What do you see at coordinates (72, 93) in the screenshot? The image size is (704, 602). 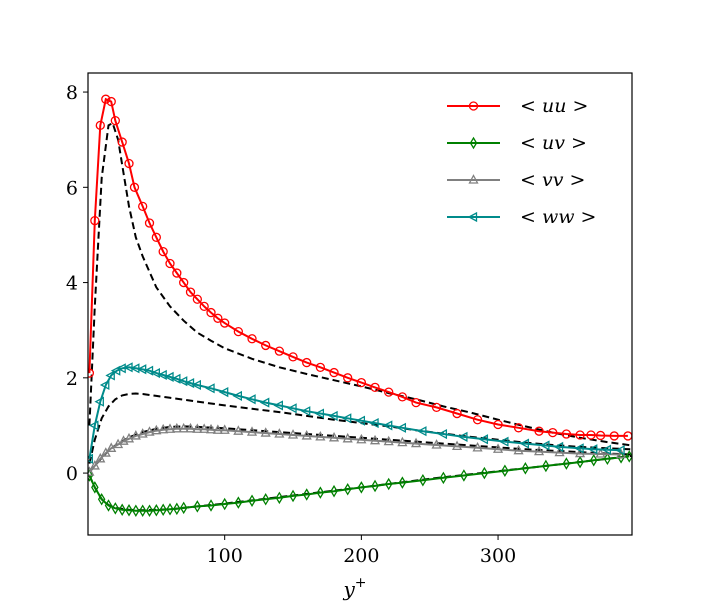 I see `y-tick-label: 8` at bounding box center [72, 93].